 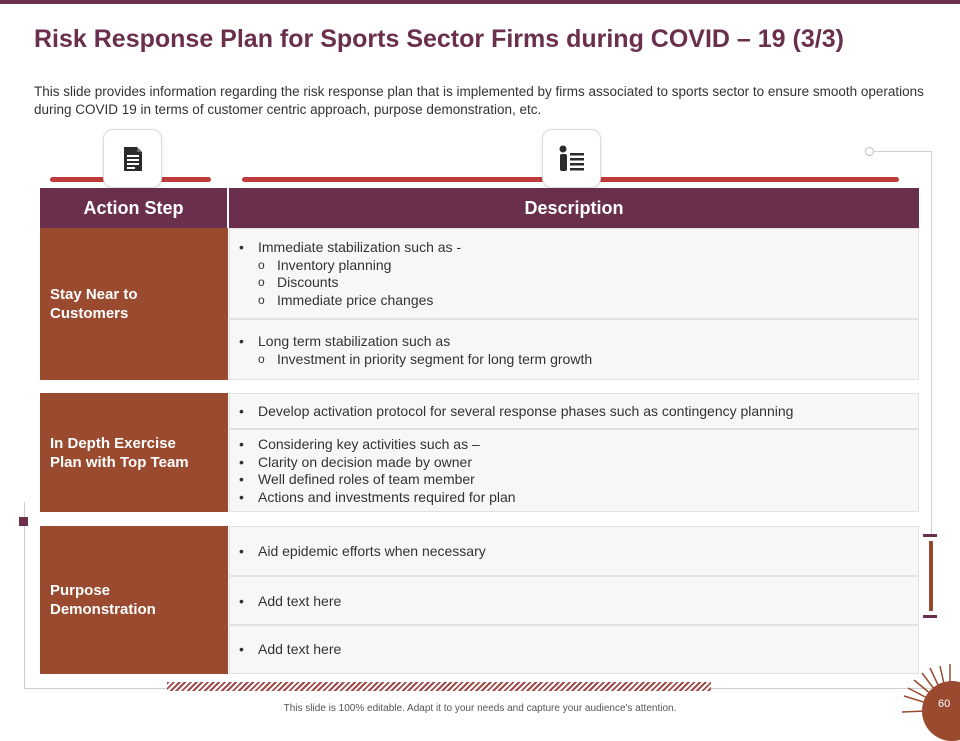 What do you see at coordinates (574, 342) in the screenshot?
I see `bullet-item: Long term stabilization such as` at bounding box center [574, 342].